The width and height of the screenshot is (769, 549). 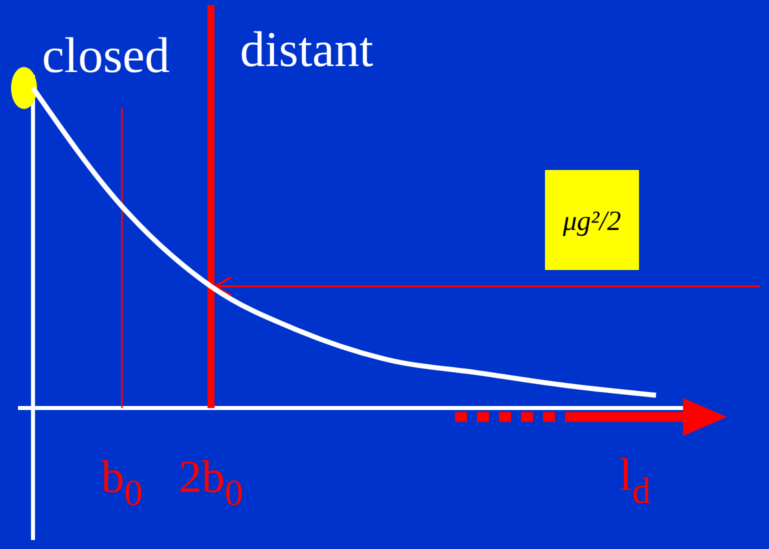 What do you see at coordinates (307, 49) in the screenshot?
I see `text: distant` at bounding box center [307, 49].